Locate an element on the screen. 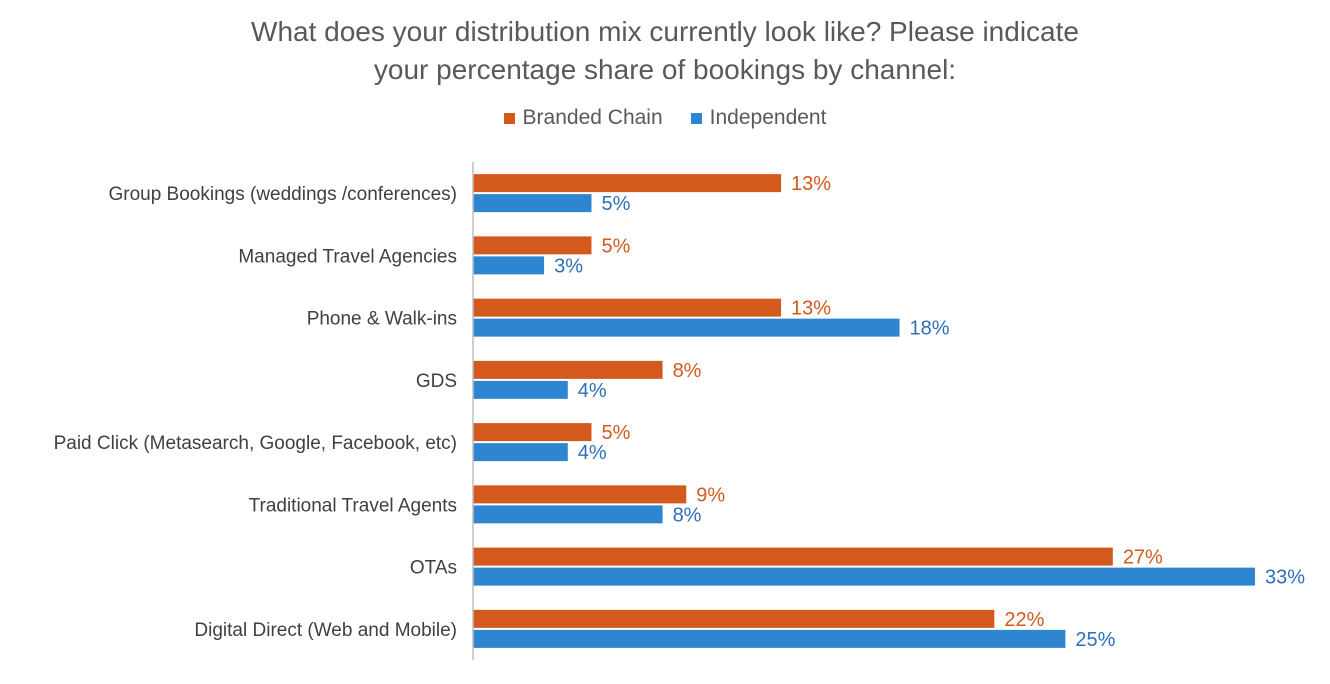  data-label-independent: 18% is located at coordinates (930, 329).